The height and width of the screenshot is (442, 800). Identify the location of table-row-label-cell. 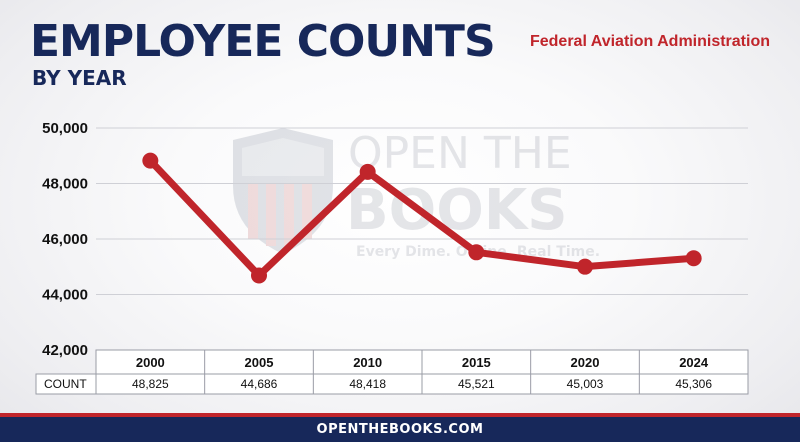
(66, 384).